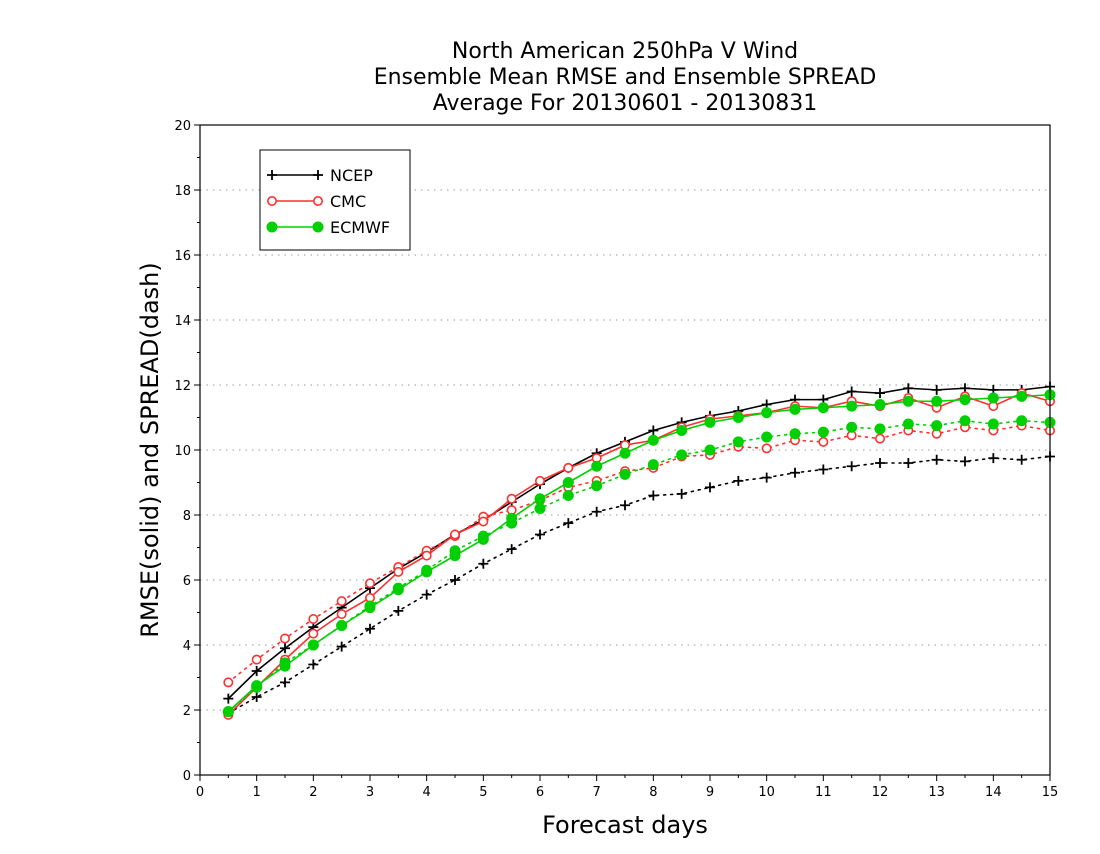  What do you see at coordinates (351, 175) in the screenshot?
I see `legend-label-ncep: NCEP` at bounding box center [351, 175].